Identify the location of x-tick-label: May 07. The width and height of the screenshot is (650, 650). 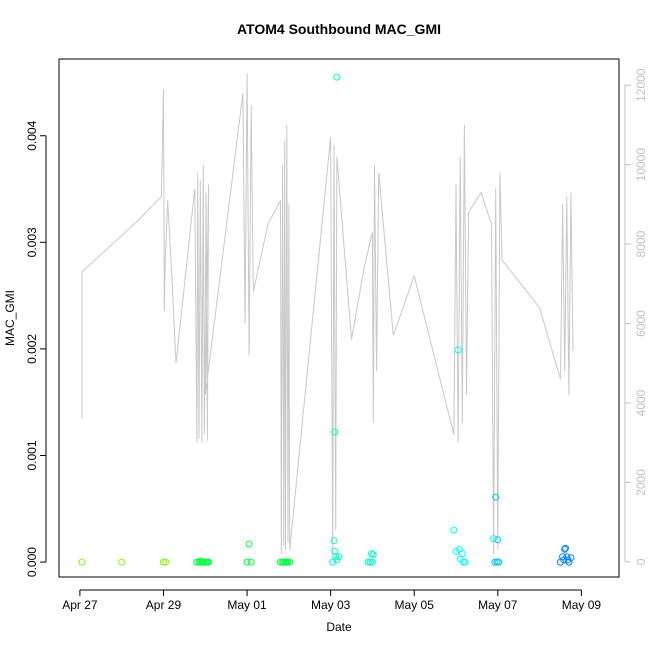
(498, 605).